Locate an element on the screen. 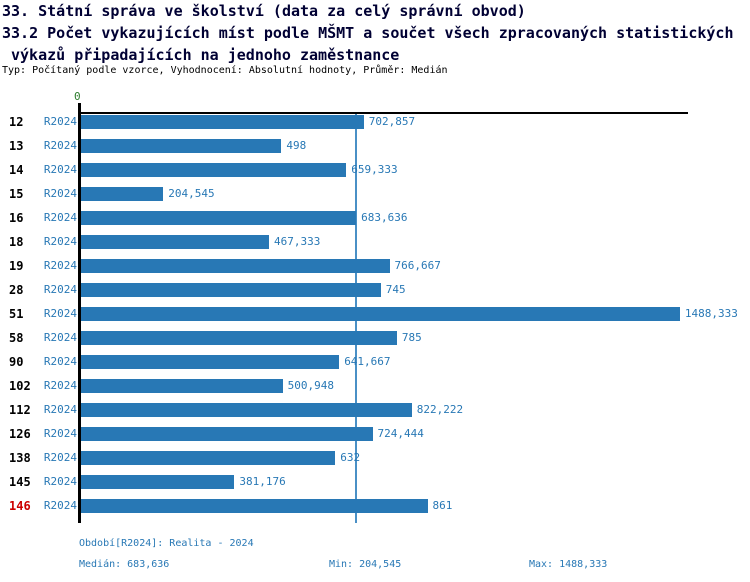 Image resolution: width=750 pixels, height=582 pixels. bar-value-label: 1488,333 is located at coordinates (711, 313).